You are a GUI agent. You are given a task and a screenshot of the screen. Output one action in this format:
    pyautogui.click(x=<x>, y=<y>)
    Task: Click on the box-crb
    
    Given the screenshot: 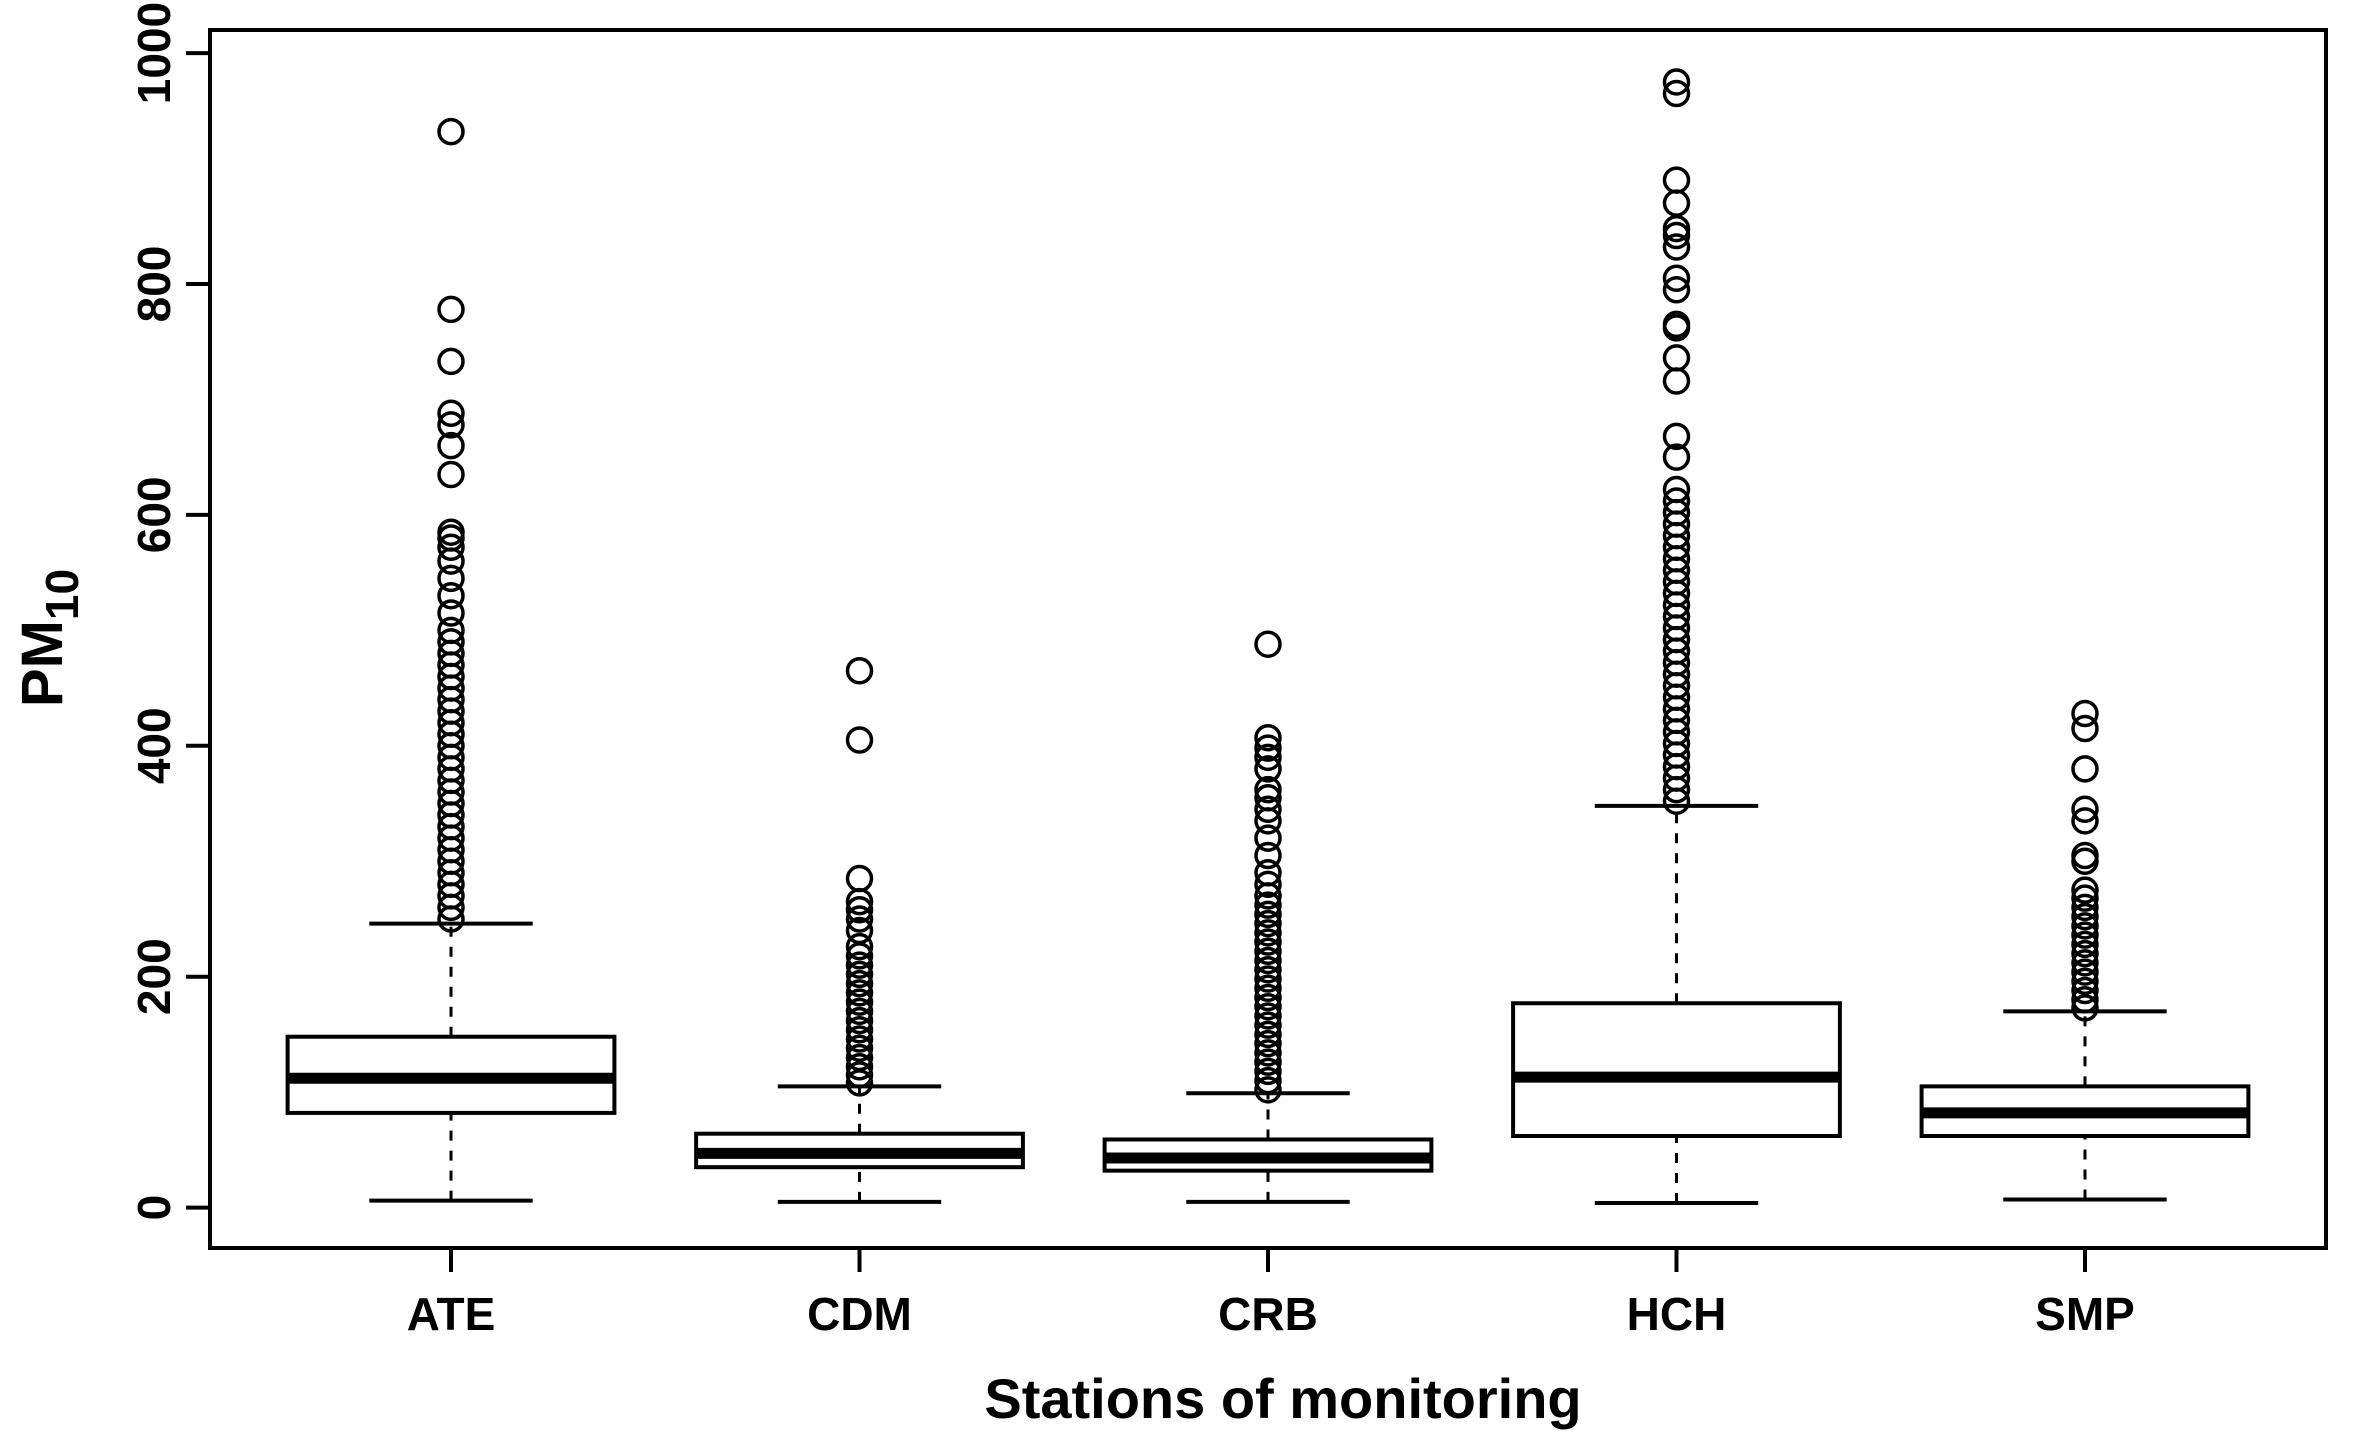 What is the action you would take?
    pyautogui.click(x=1268, y=917)
    